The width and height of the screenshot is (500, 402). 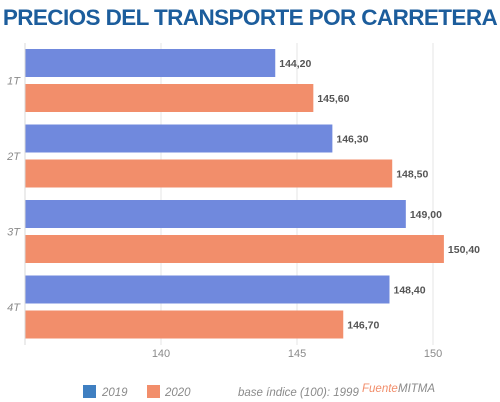 What do you see at coordinates (177, 393) in the screenshot?
I see `legend-label-2020: 2020` at bounding box center [177, 393].